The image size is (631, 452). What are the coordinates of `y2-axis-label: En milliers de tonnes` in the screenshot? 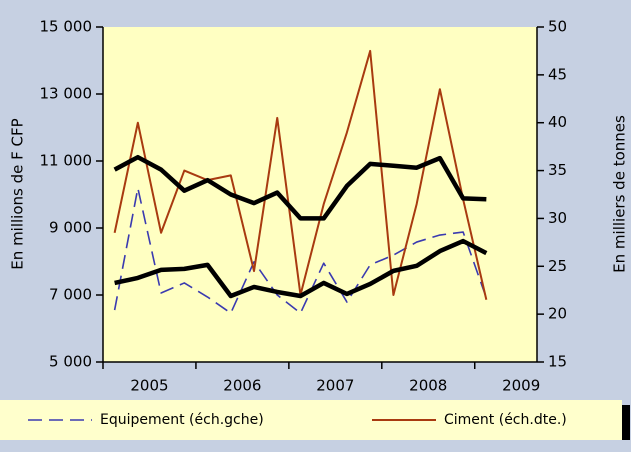 It's located at (620, 194).